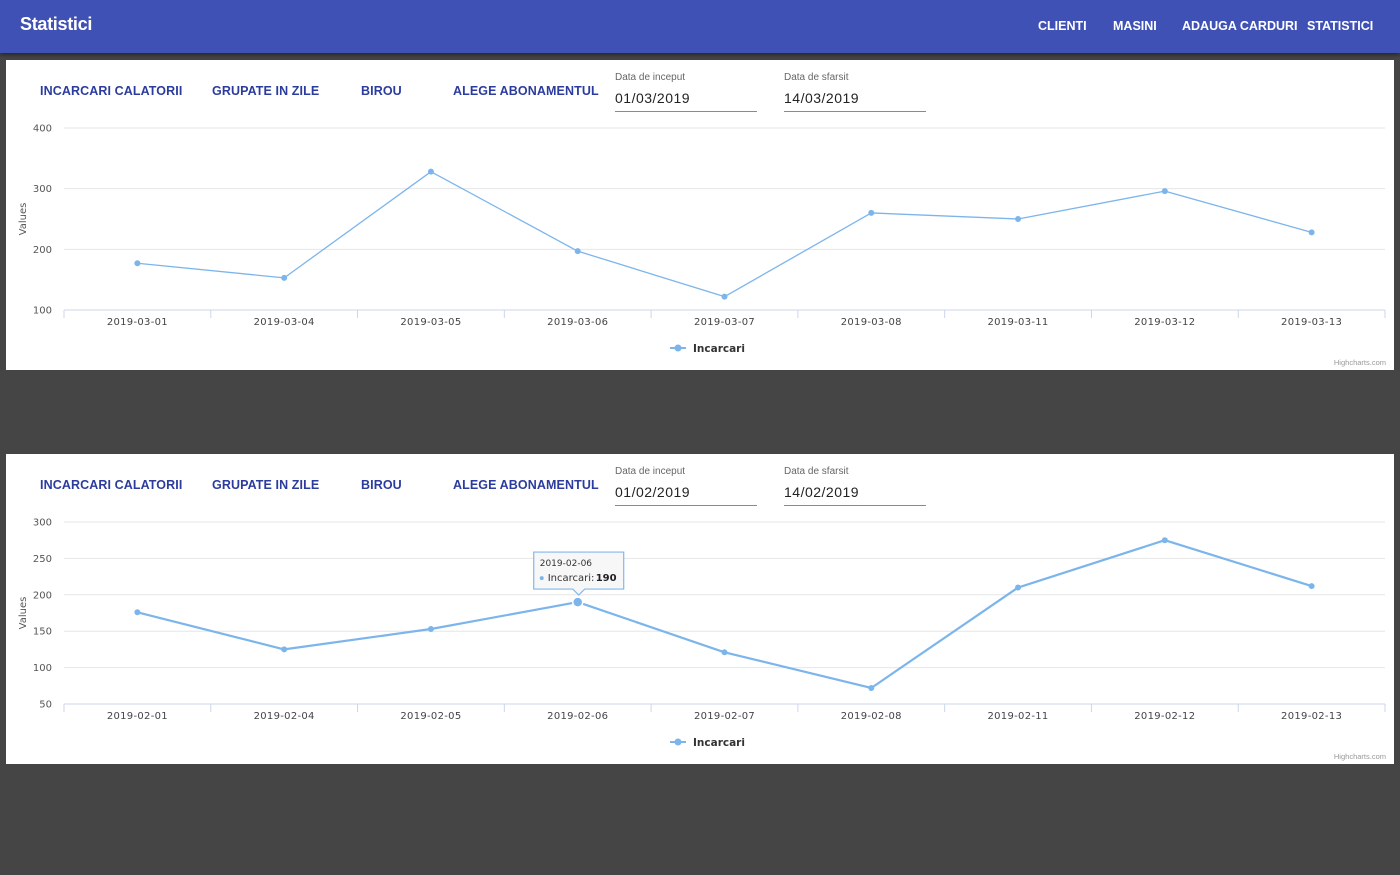 This screenshot has height=875, width=1400. I want to click on nav-clienti: CLIENTI, so click(1062, 26).